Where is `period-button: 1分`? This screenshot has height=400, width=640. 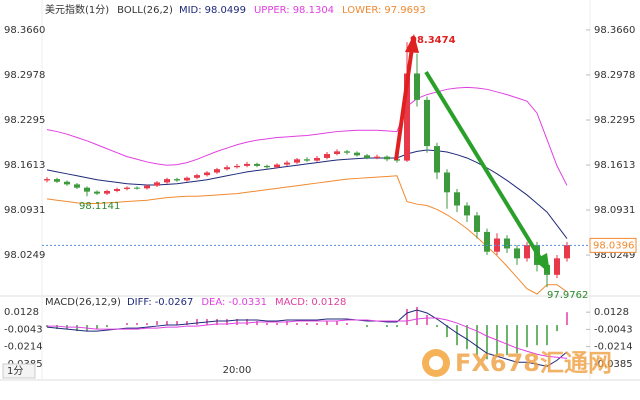
period-button: 1分 is located at coordinates (15, 371).